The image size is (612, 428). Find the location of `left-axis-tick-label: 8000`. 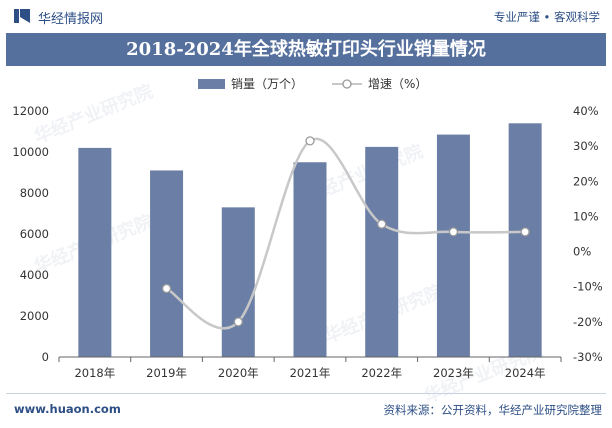

left-axis-tick-label: 8000 is located at coordinates (34, 193).